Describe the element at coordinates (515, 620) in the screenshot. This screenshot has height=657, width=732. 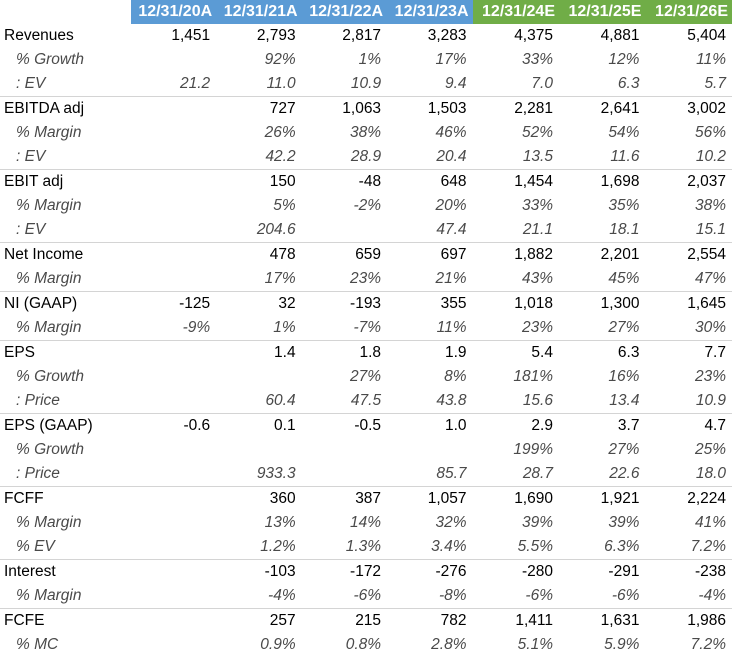
I see `value-cell-12-31-24e: 1,411` at that location.